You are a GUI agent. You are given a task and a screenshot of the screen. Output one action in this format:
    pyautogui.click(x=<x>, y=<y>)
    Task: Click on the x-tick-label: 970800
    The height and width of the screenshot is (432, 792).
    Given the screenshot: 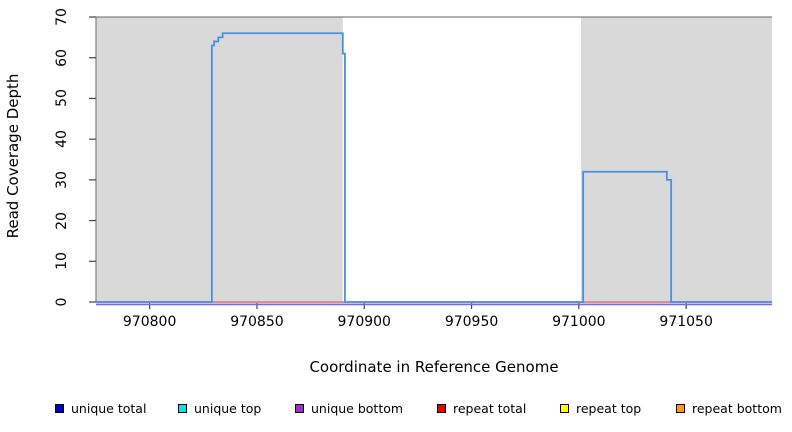 What is the action you would take?
    pyautogui.click(x=149, y=322)
    